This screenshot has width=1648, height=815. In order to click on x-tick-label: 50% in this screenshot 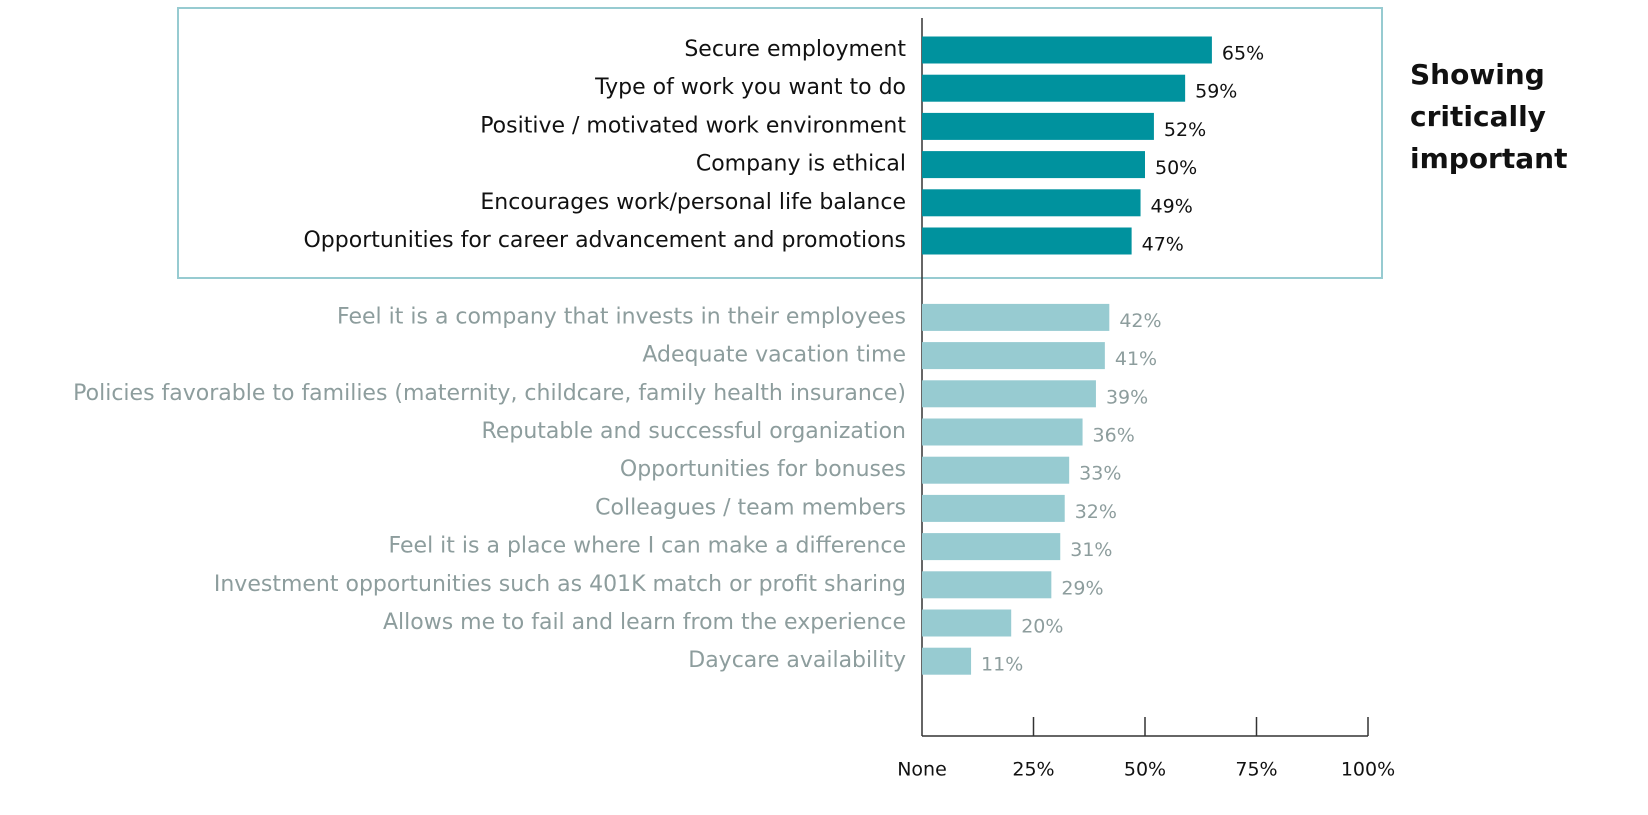, I will do `click(1145, 770)`.